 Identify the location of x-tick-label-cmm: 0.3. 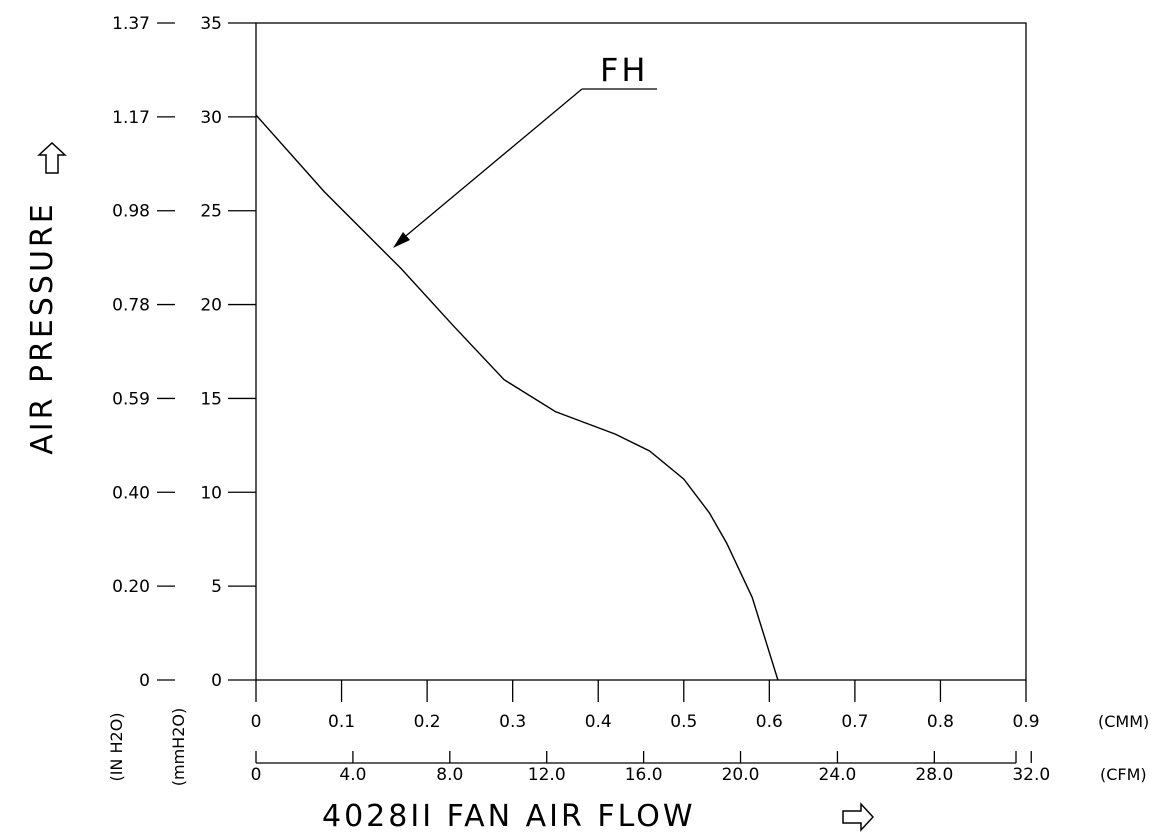
(512, 722).